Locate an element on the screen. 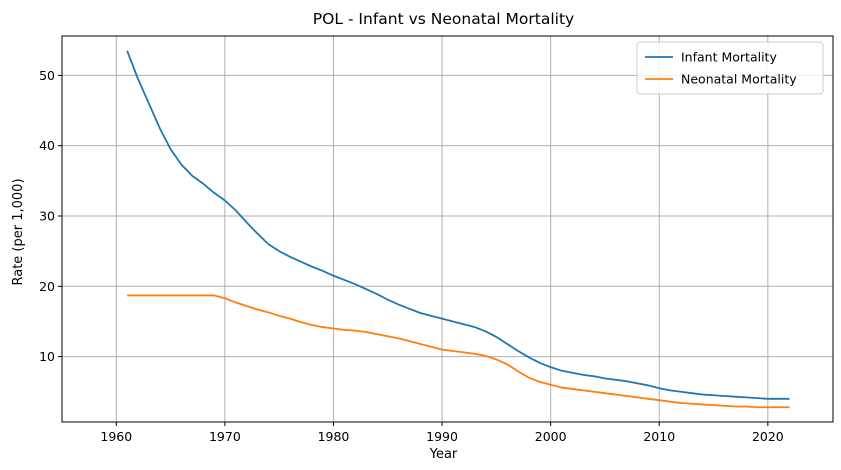 The image size is (841, 470). legend: Infant Mortality Neonatal Mortality is located at coordinates (730, 68).